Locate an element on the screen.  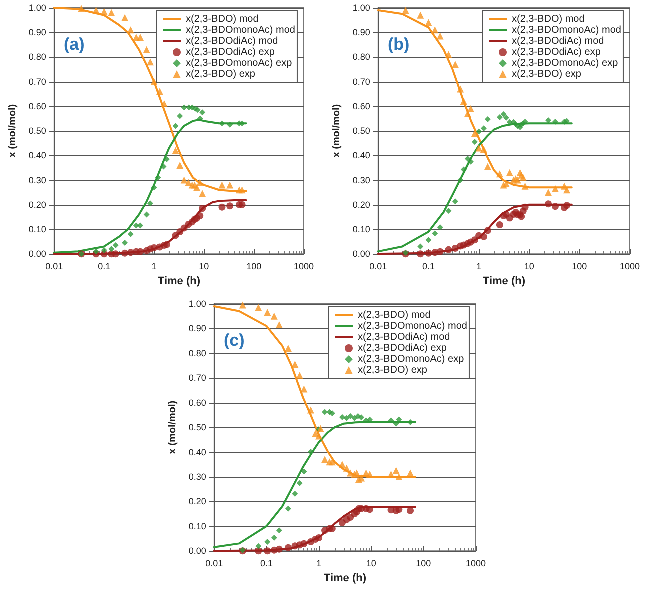
annotation: (c) is located at coordinates (234, 340).